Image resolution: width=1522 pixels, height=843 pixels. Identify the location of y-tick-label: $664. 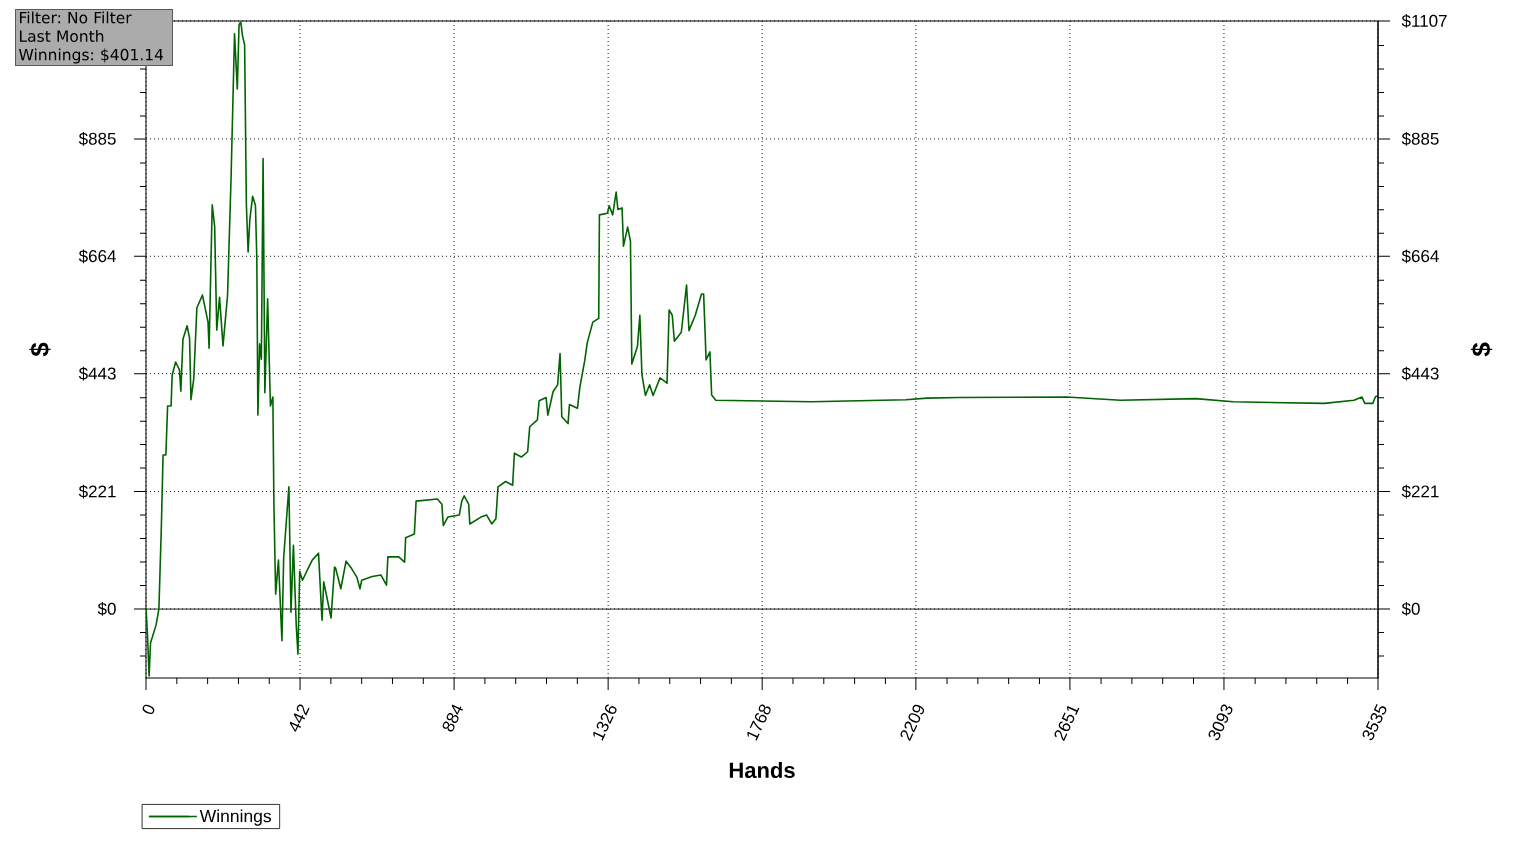
(97, 256).